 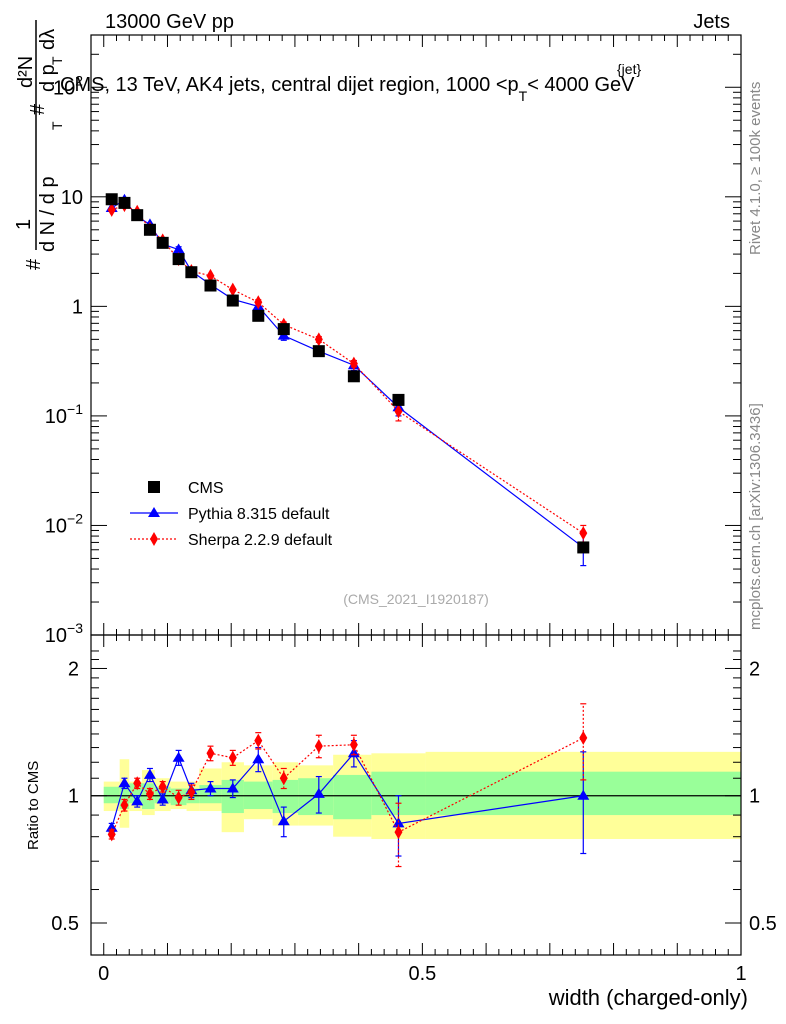 I want to click on ratio-y-tick-label-right: 2, so click(x=754, y=669).